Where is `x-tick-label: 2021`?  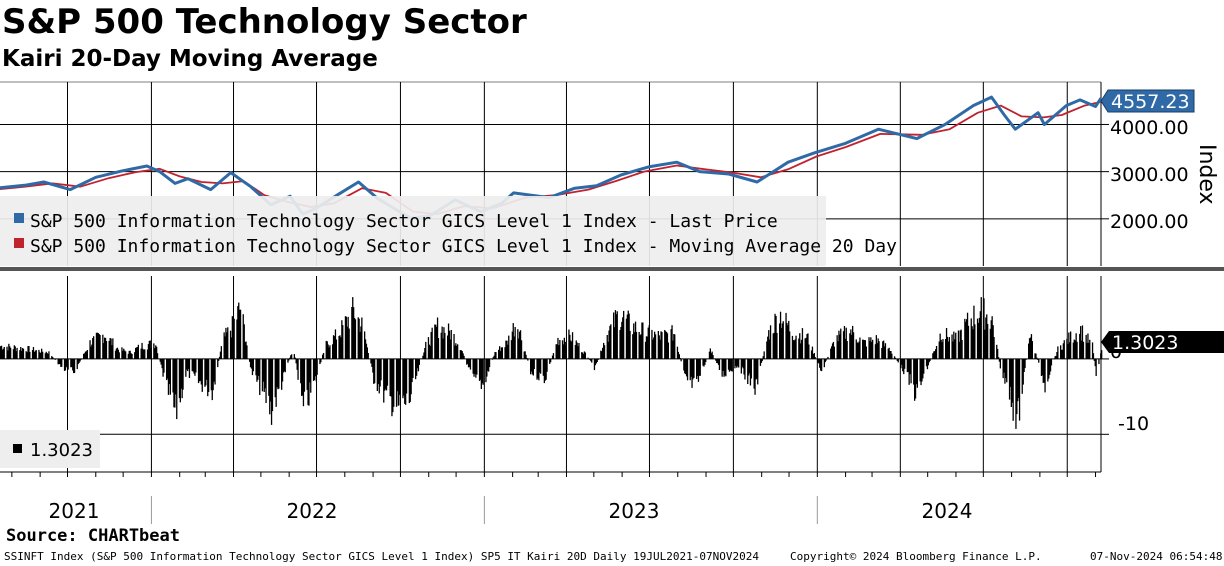
x-tick-label: 2021 is located at coordinates (74, 511).